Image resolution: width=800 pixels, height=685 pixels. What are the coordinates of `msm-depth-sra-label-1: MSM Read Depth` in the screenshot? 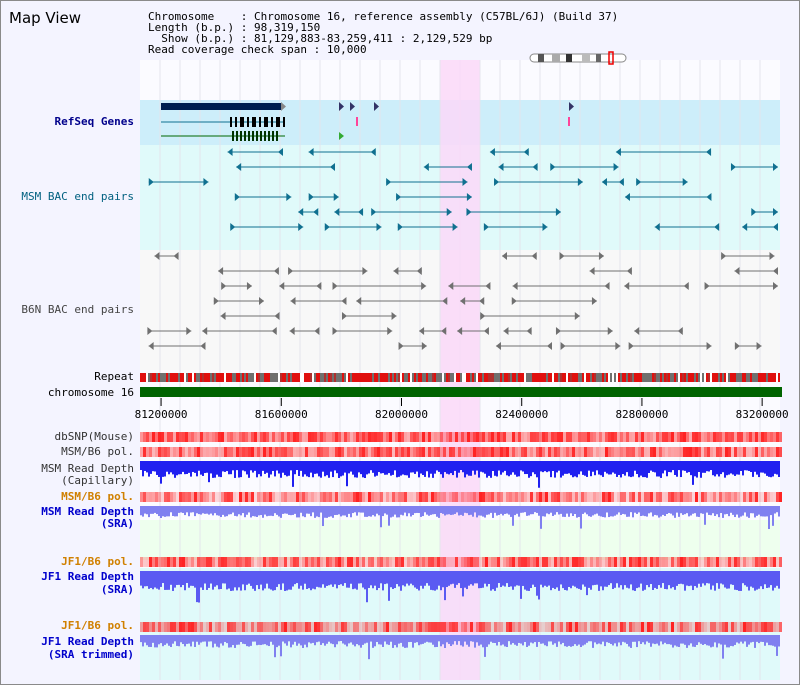 It's located at (87, 511).